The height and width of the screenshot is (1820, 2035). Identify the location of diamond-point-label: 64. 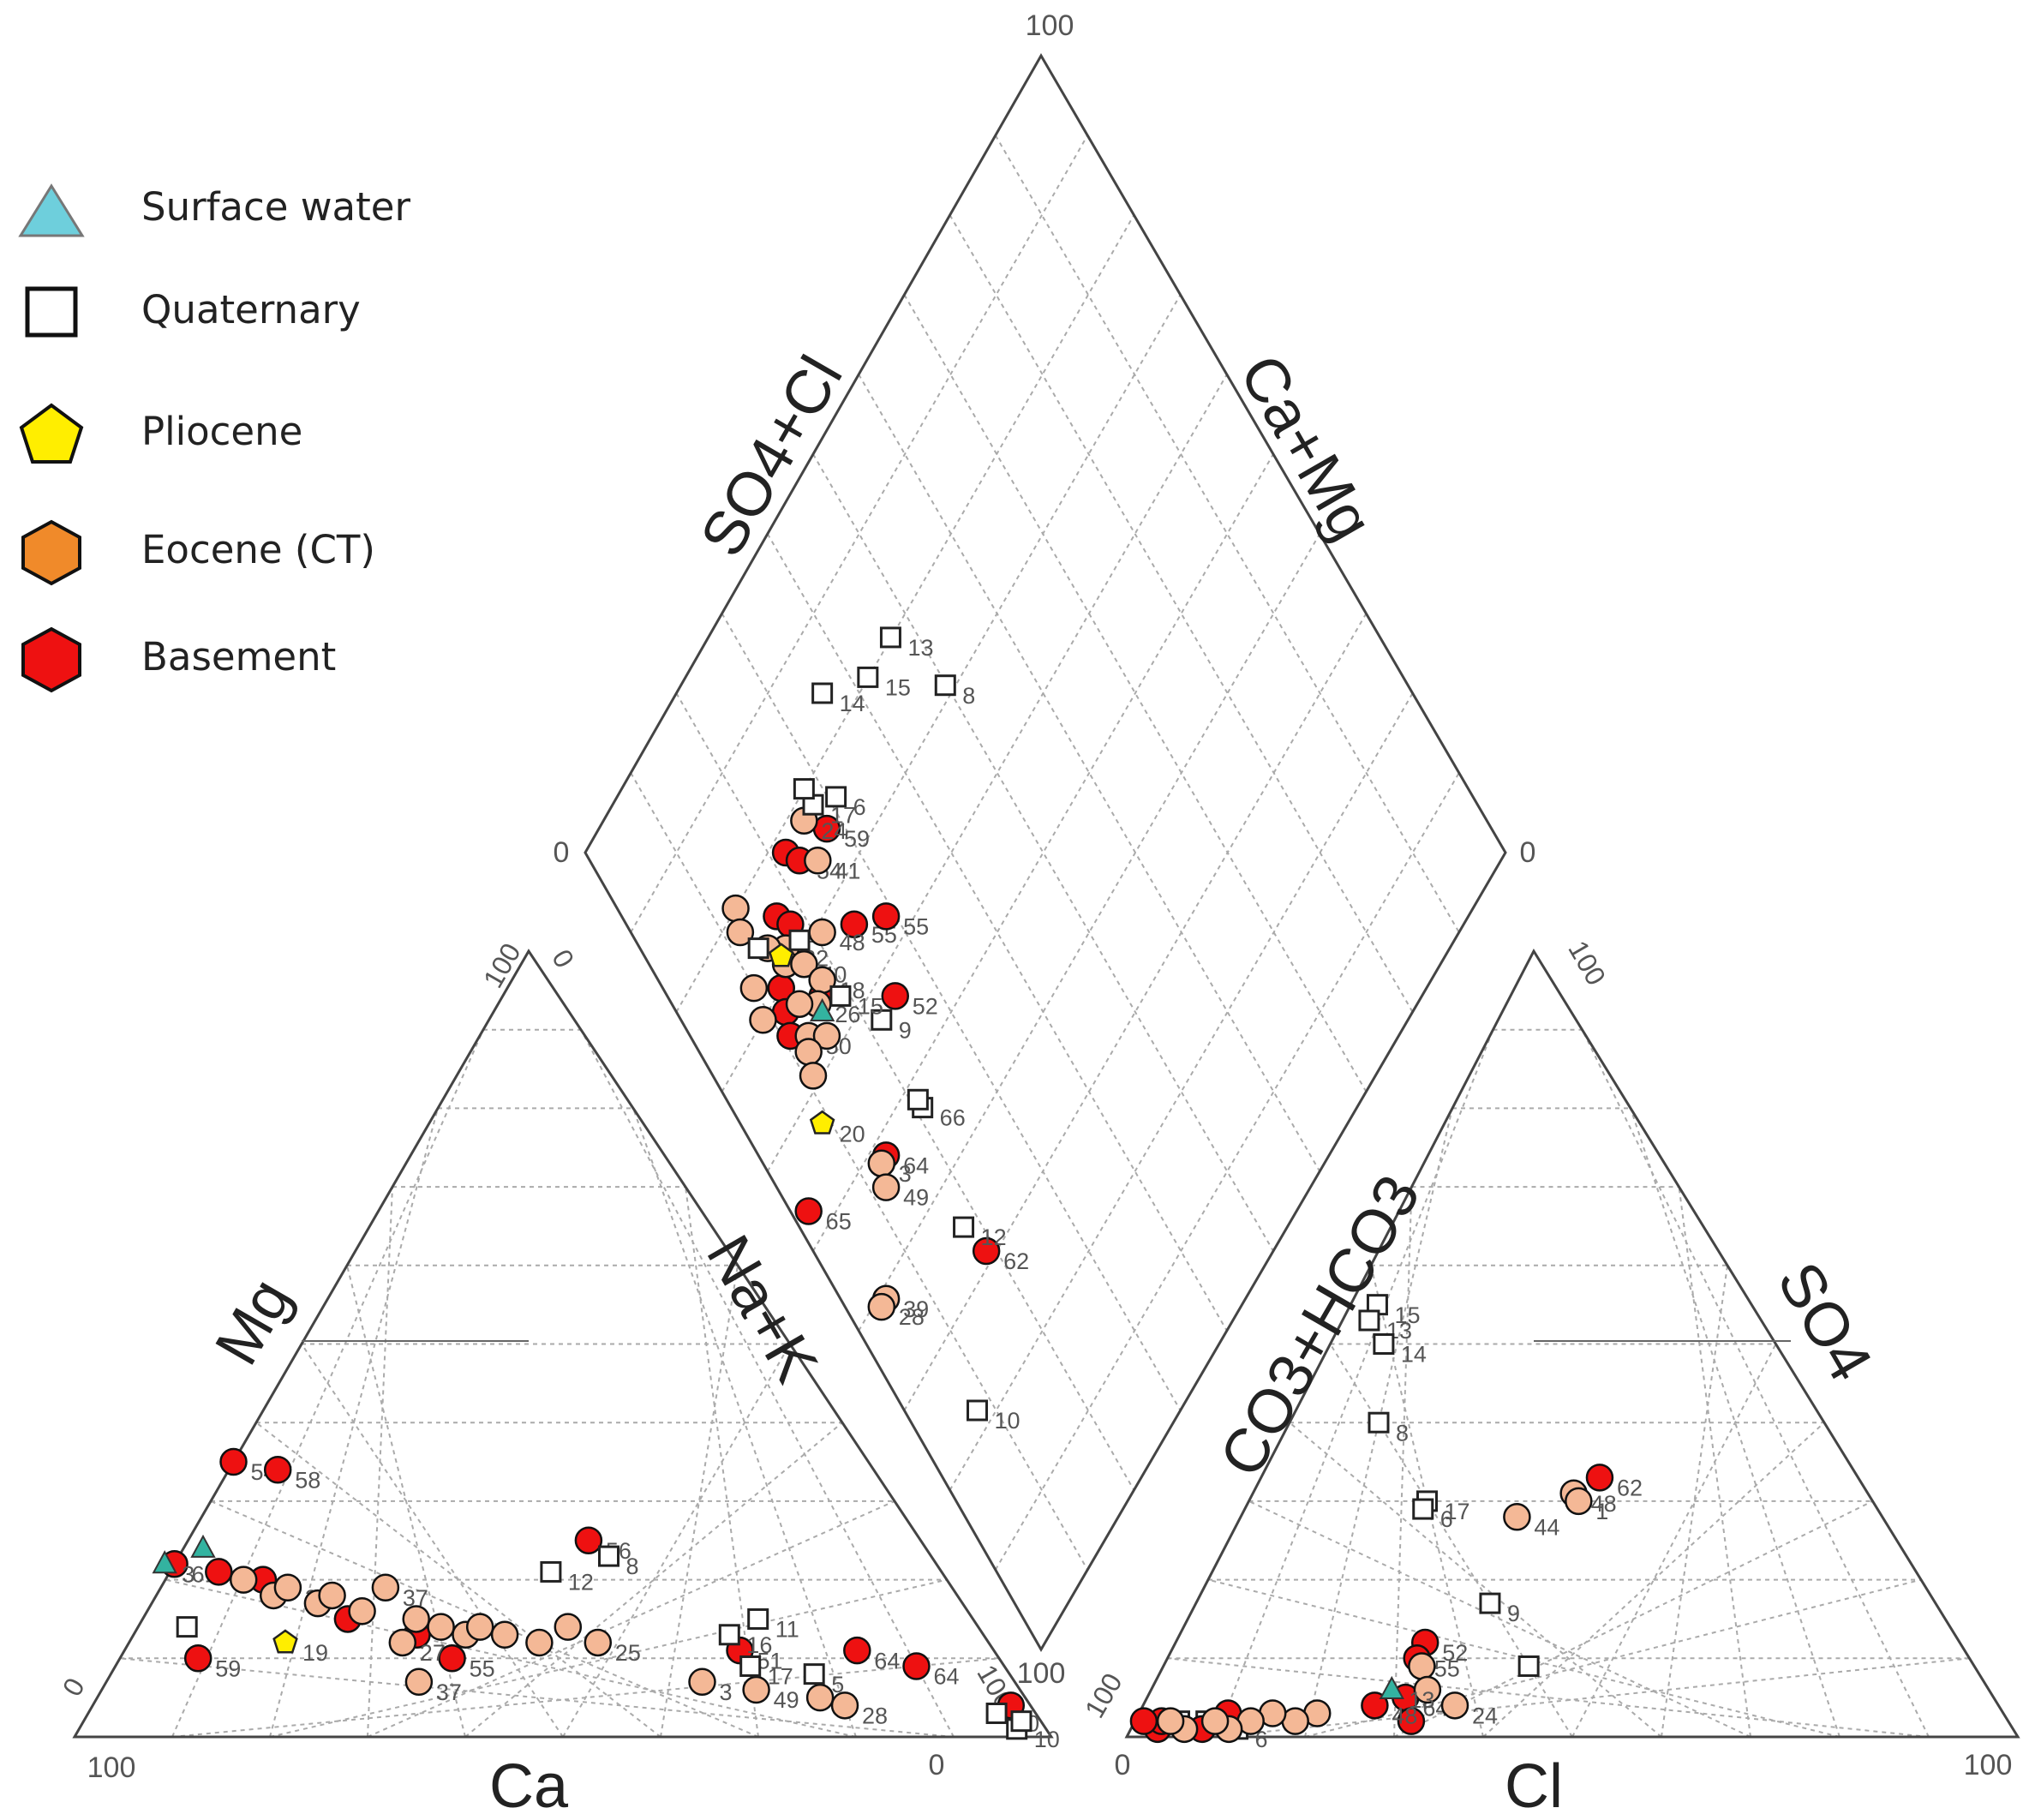
(916, 1166).